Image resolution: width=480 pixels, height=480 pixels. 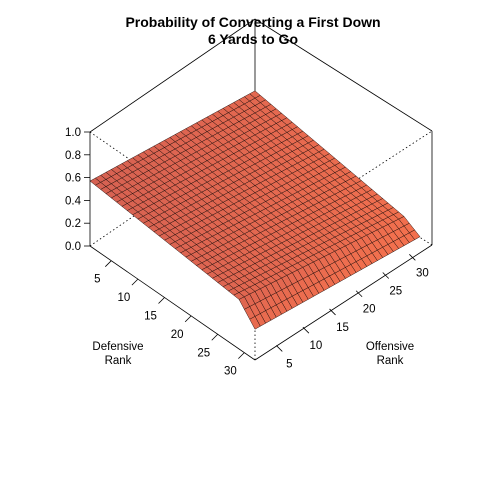 I want to click on z-tick-label: 0.2, so click(x=73, y=224).